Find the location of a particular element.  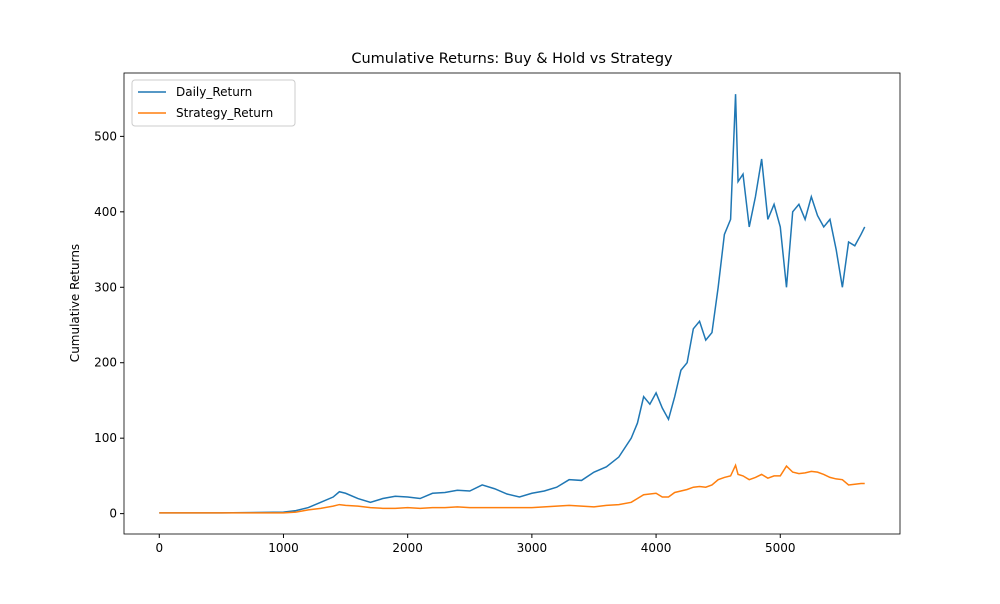

y-tick-label: 200 is located at coordinates (105, 363).